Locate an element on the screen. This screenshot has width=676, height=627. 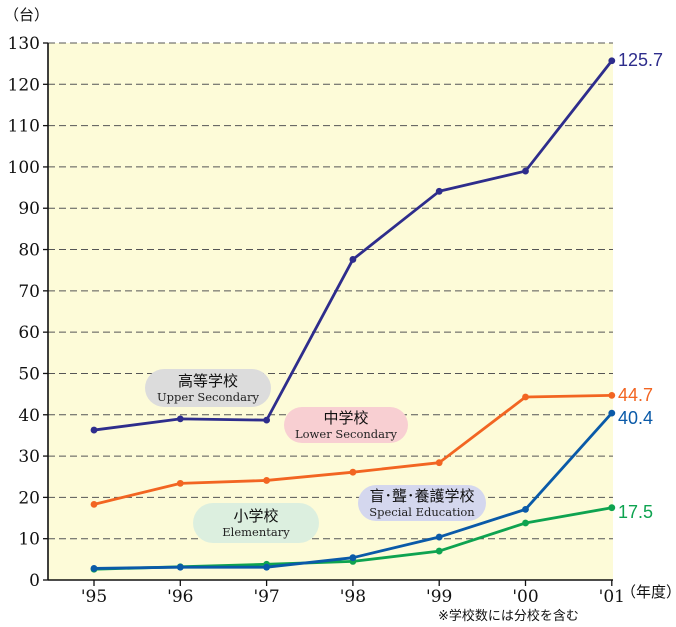
series-label-en: Lower Secondary is located at coordinates (346, 434).